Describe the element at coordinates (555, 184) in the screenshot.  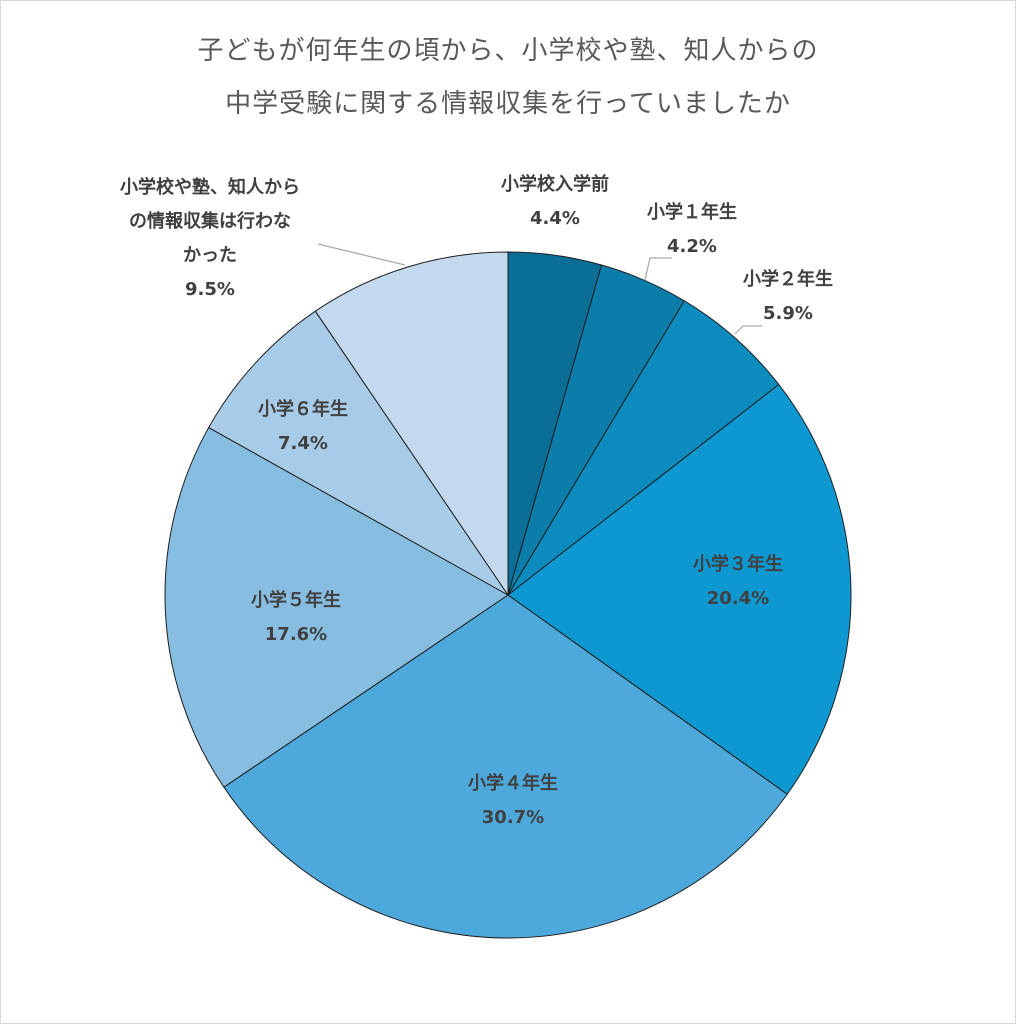
I see `slice-label-1: 小学校入学前` at that location.